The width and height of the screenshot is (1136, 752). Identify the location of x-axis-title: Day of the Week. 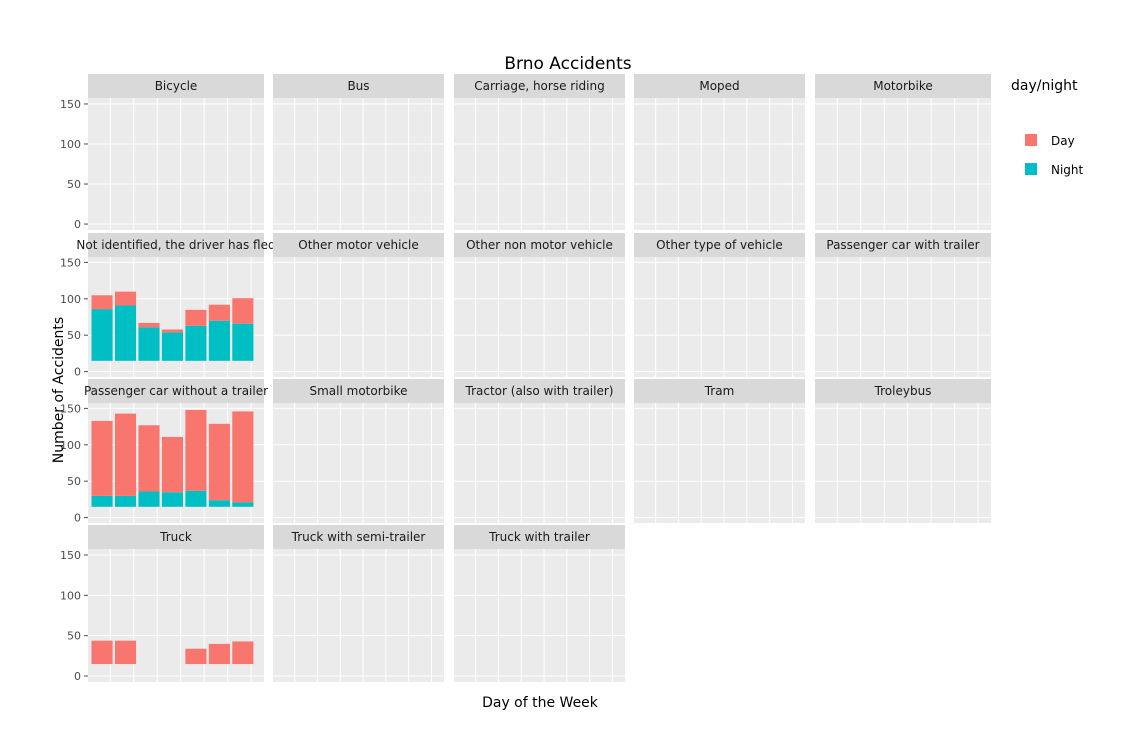
(540, 703).